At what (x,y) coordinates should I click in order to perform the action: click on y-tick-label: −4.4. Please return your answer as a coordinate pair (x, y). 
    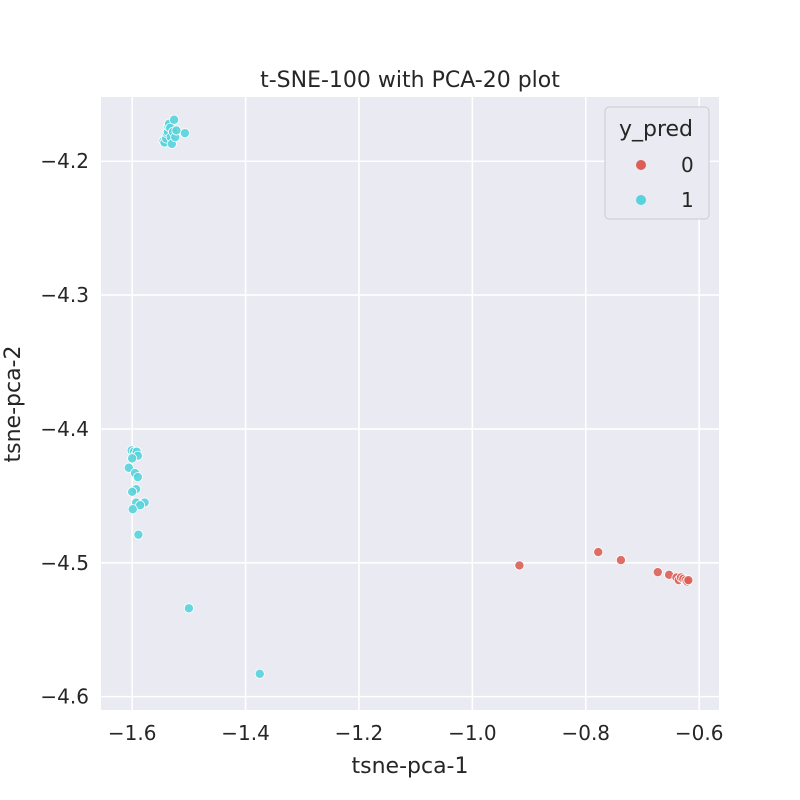
    Looking at the image, I should click on (64, 429).